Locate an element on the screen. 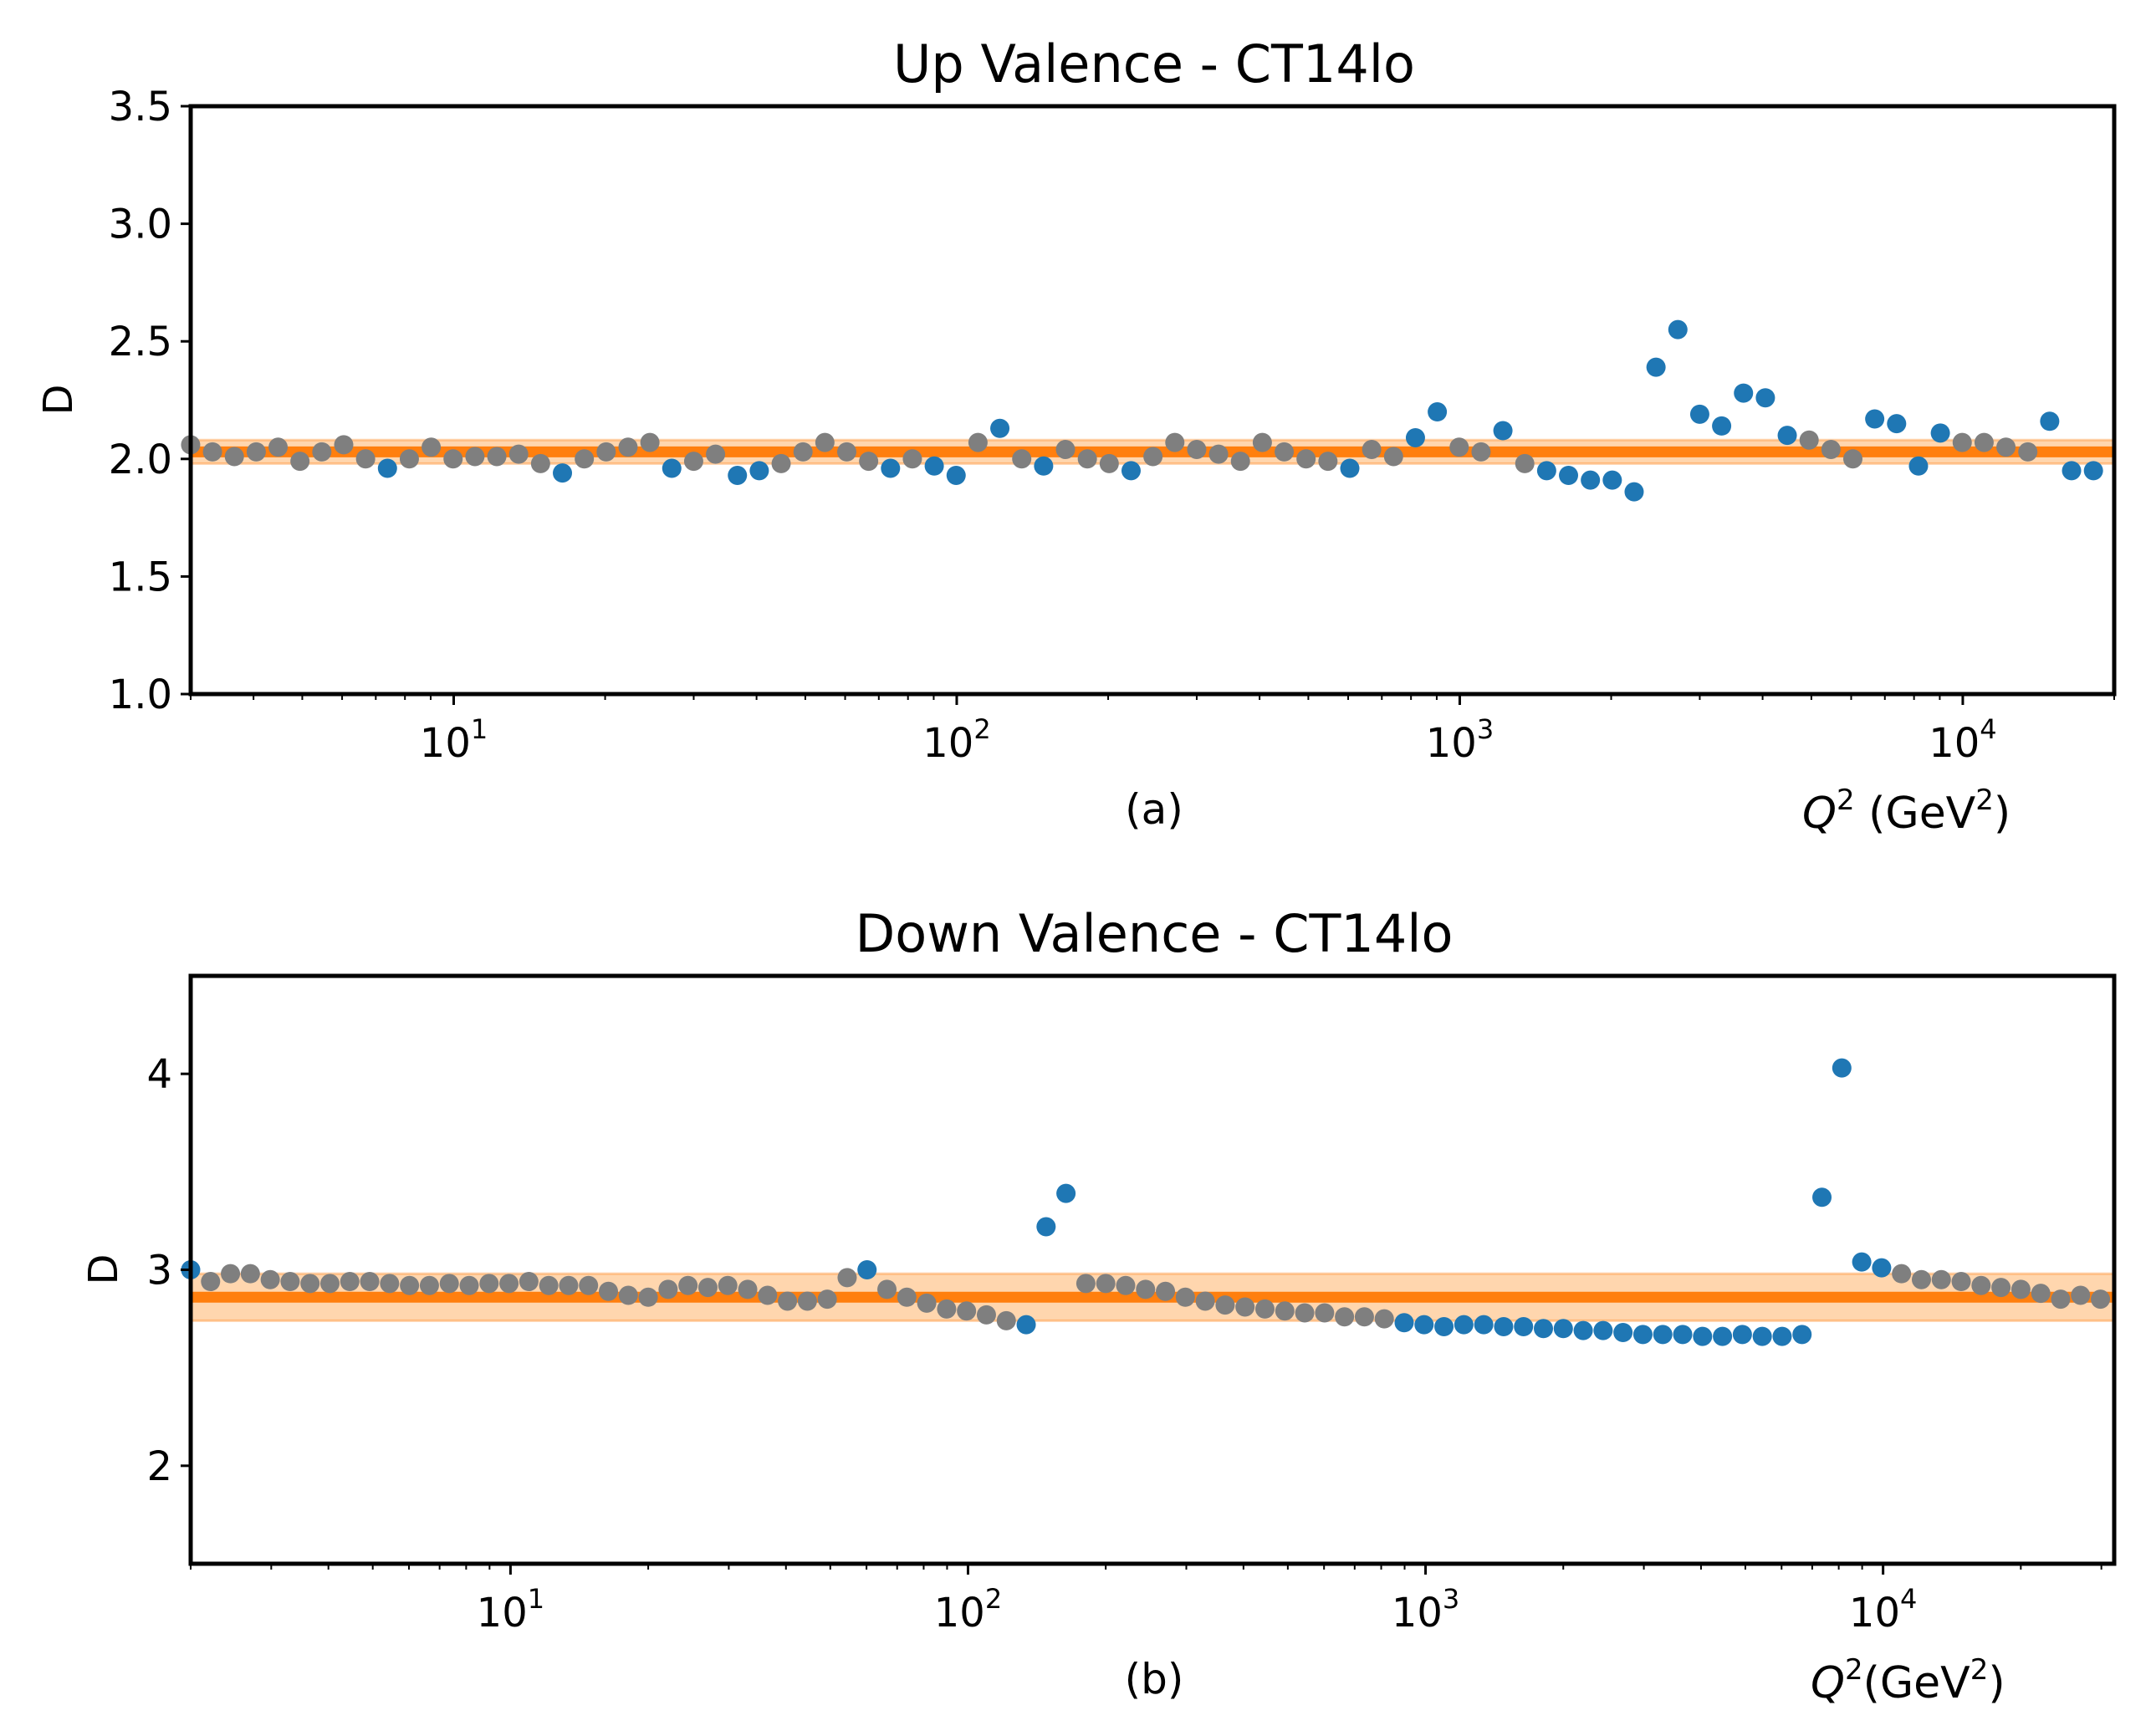 Image resolution: width=2151 pixels, height=1736 pixels. x-tick-label: 10⁴ is located at coordinates (1963, 740).